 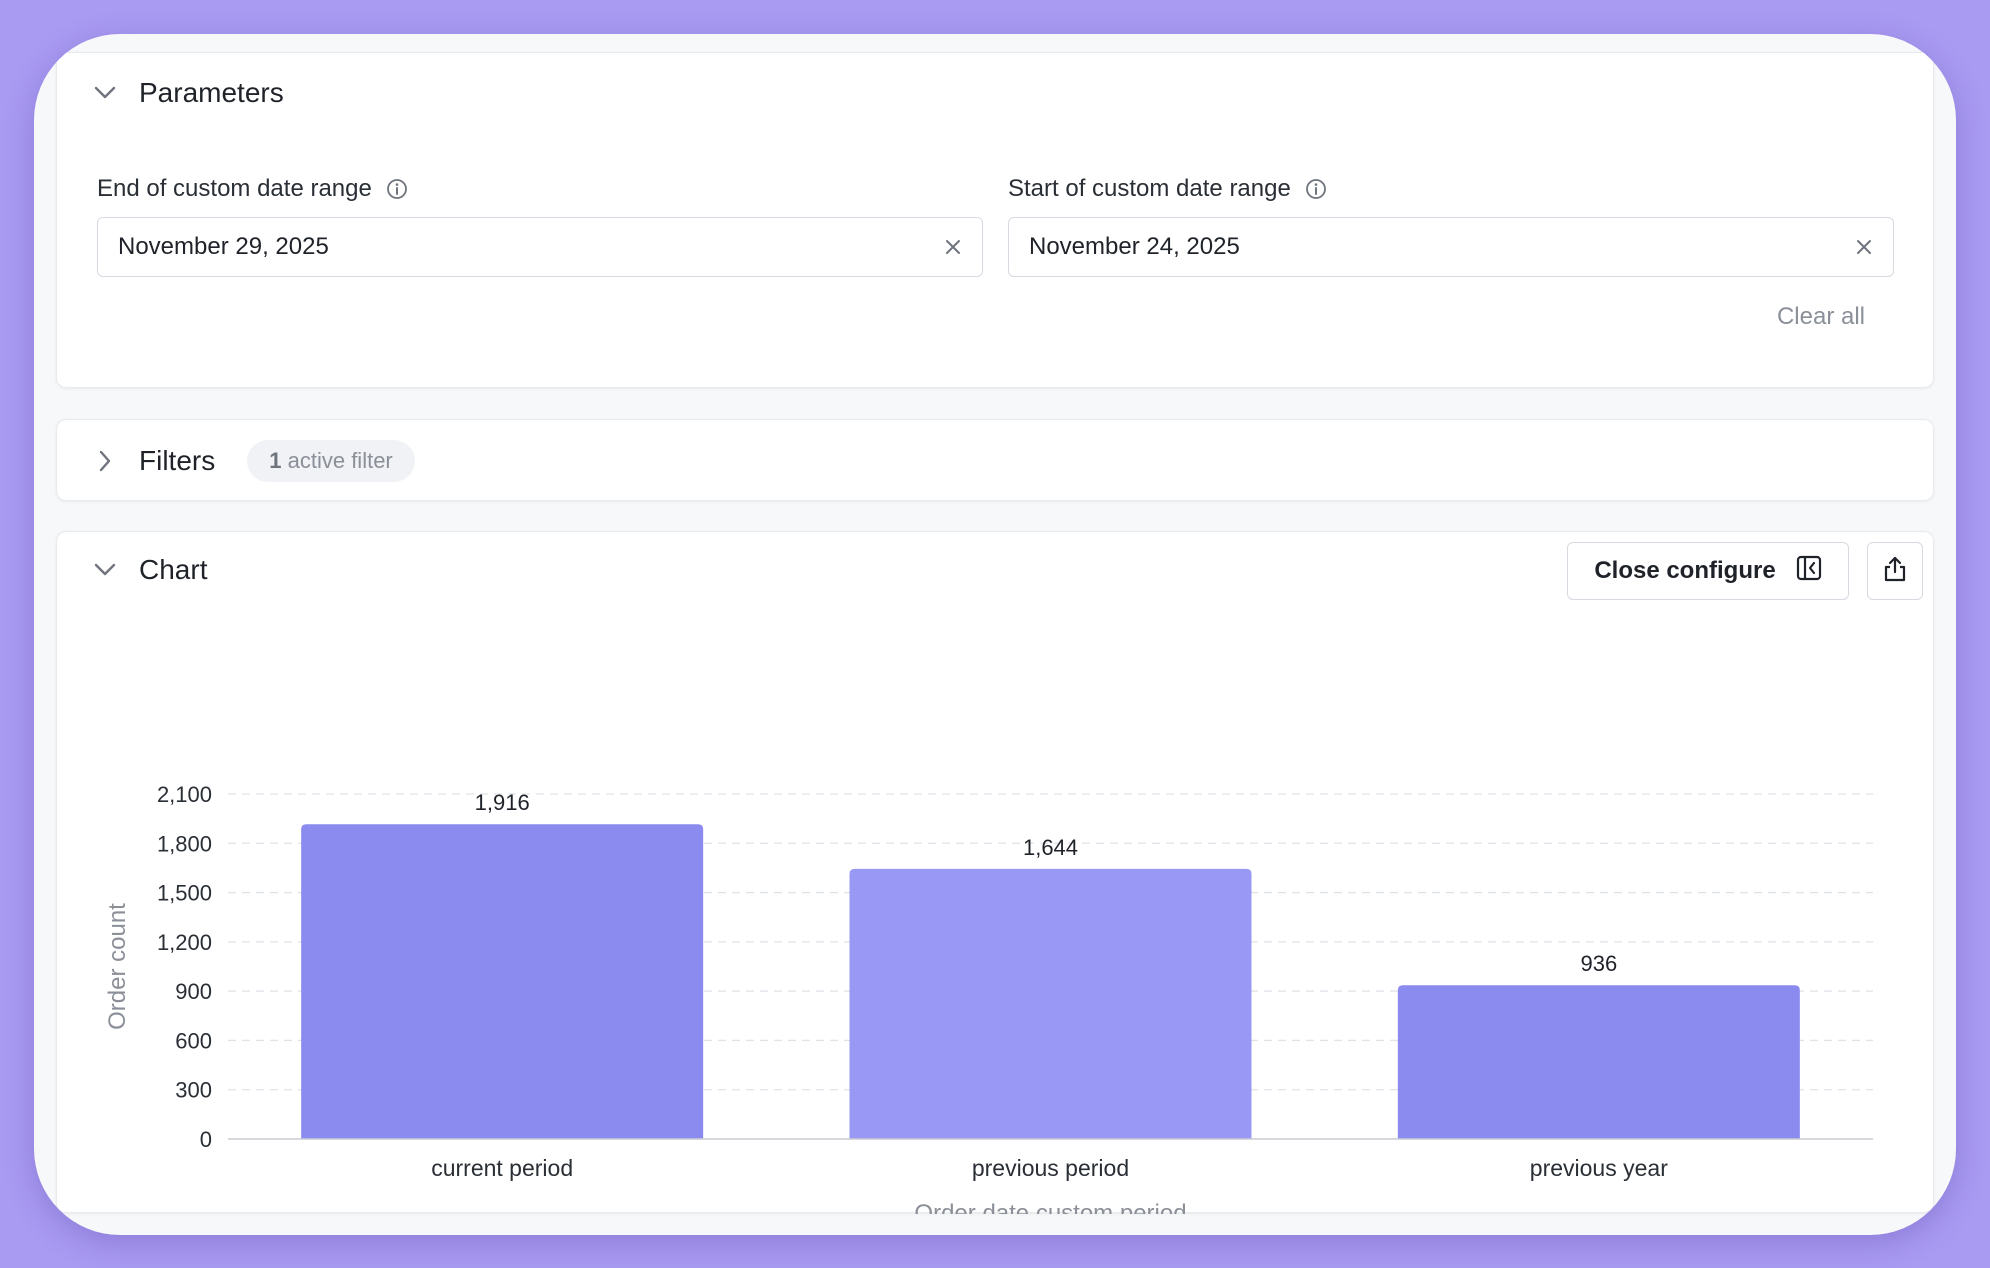 I want to click on chart-title: Chart, so click(x=173, y=569).